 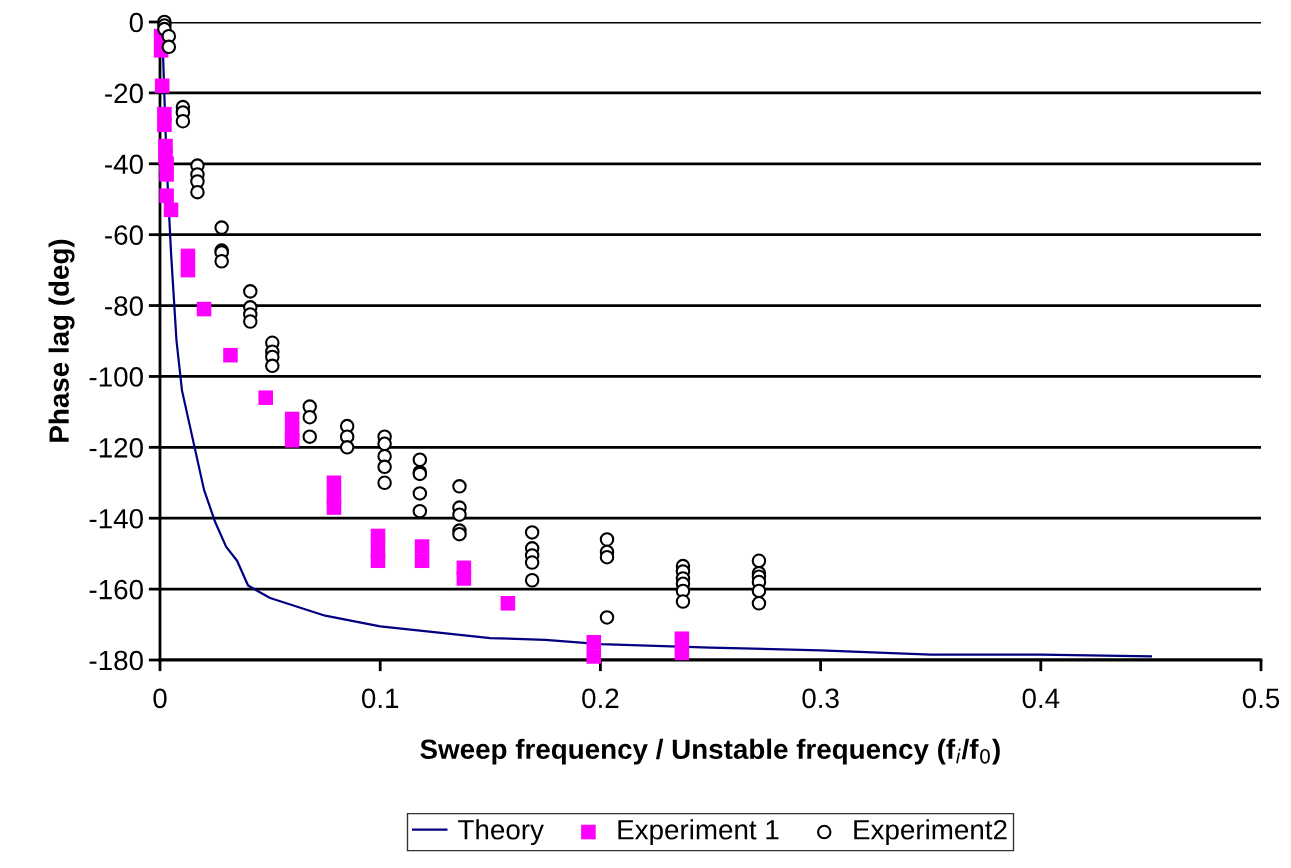 What do you see at coordinates (116, 377) in the screenshot?
I see `y-tick-label: -100` at bounding box center [116, 377].